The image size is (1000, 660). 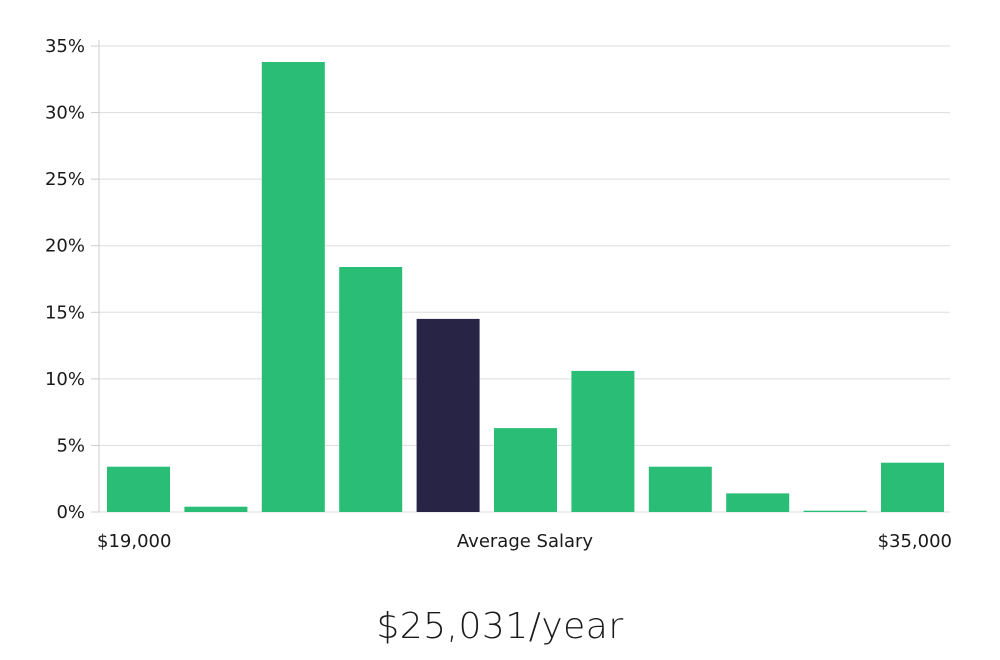 I want to click on y-tick-label: 5%, so click(x=70, y=445).